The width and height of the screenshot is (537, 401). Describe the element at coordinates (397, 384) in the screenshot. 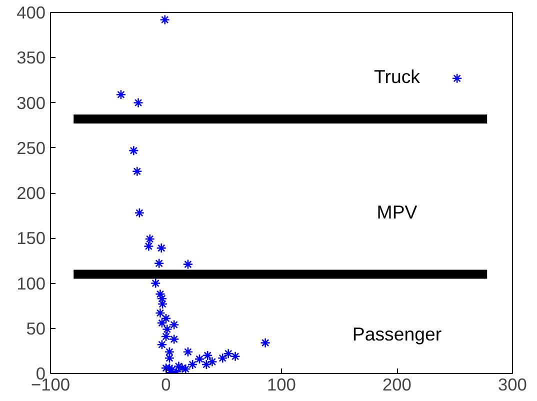

I see `x-tick-label: 200` at that location.